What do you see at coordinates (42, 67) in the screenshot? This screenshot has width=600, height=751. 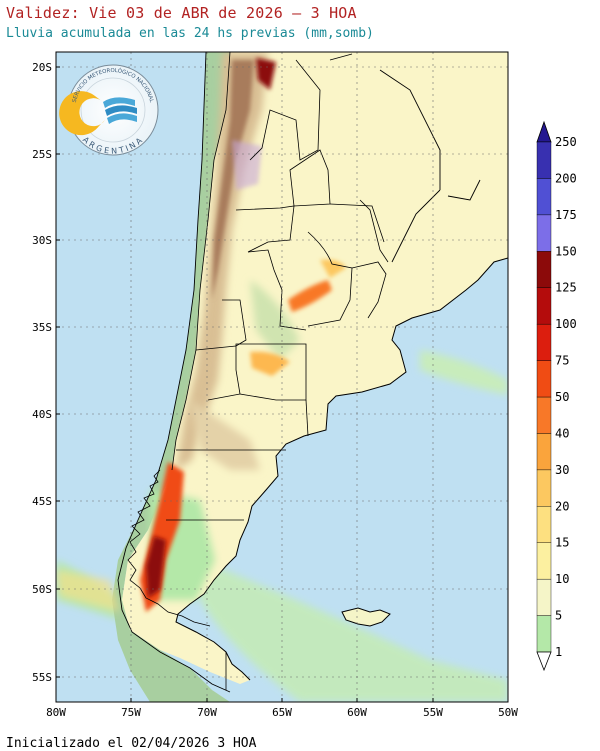 I see `lat-label-20s: 20S` at bounding box center [42, 67].